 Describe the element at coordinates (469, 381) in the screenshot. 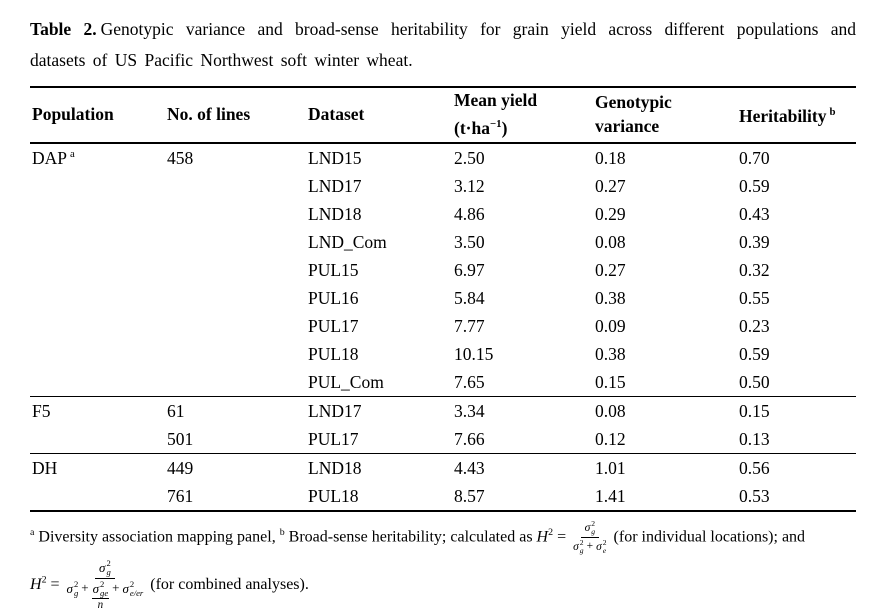

I see `cell-yield: 7.65` at that location.